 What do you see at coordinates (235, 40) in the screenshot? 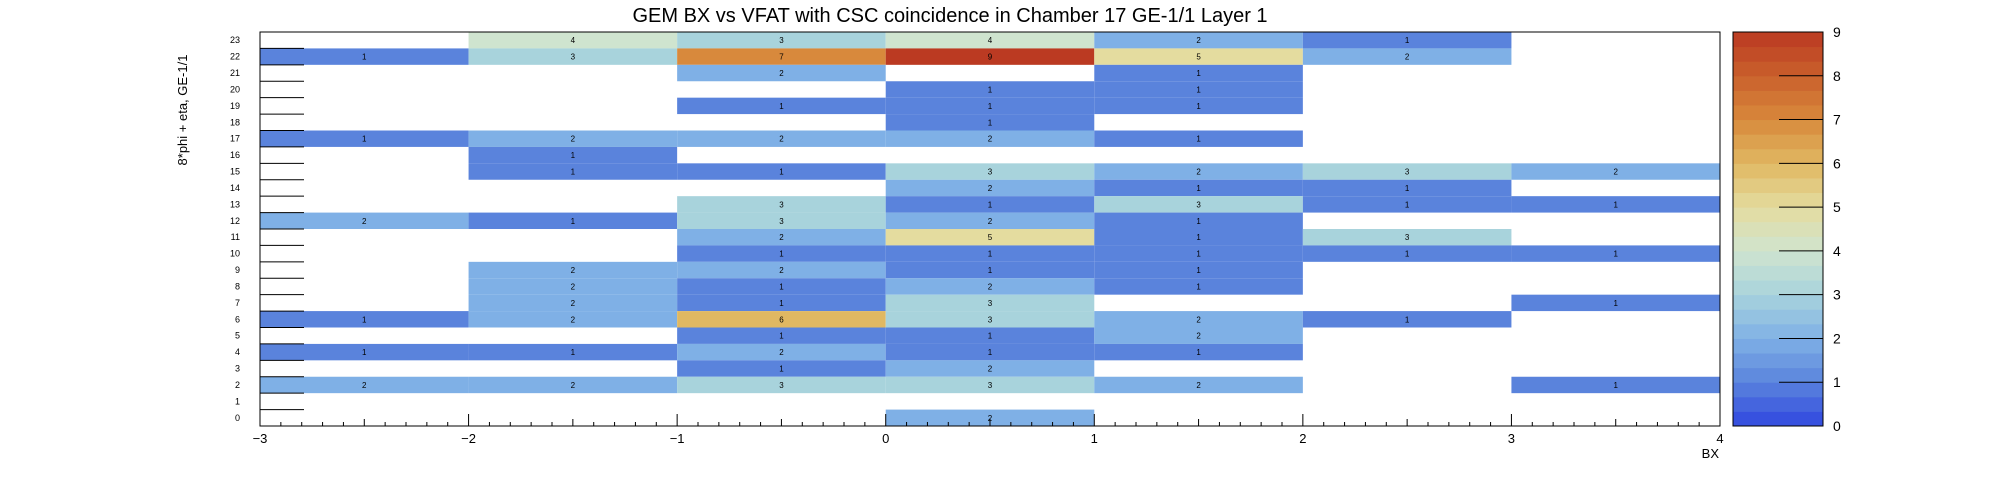
I see `y-tick-label: 23` at bounding box center [235, 40].